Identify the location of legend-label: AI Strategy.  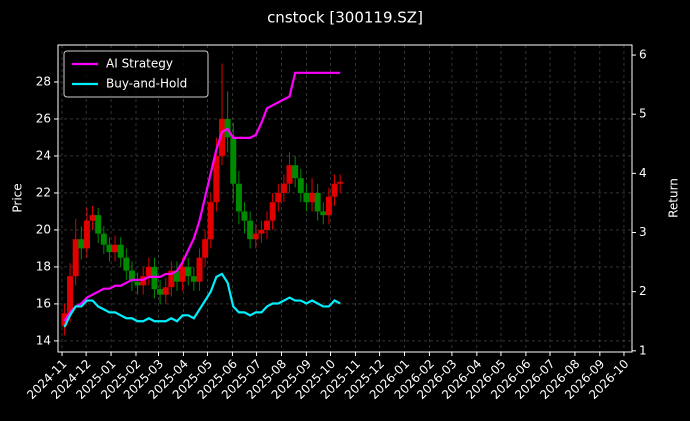
(139, 64).